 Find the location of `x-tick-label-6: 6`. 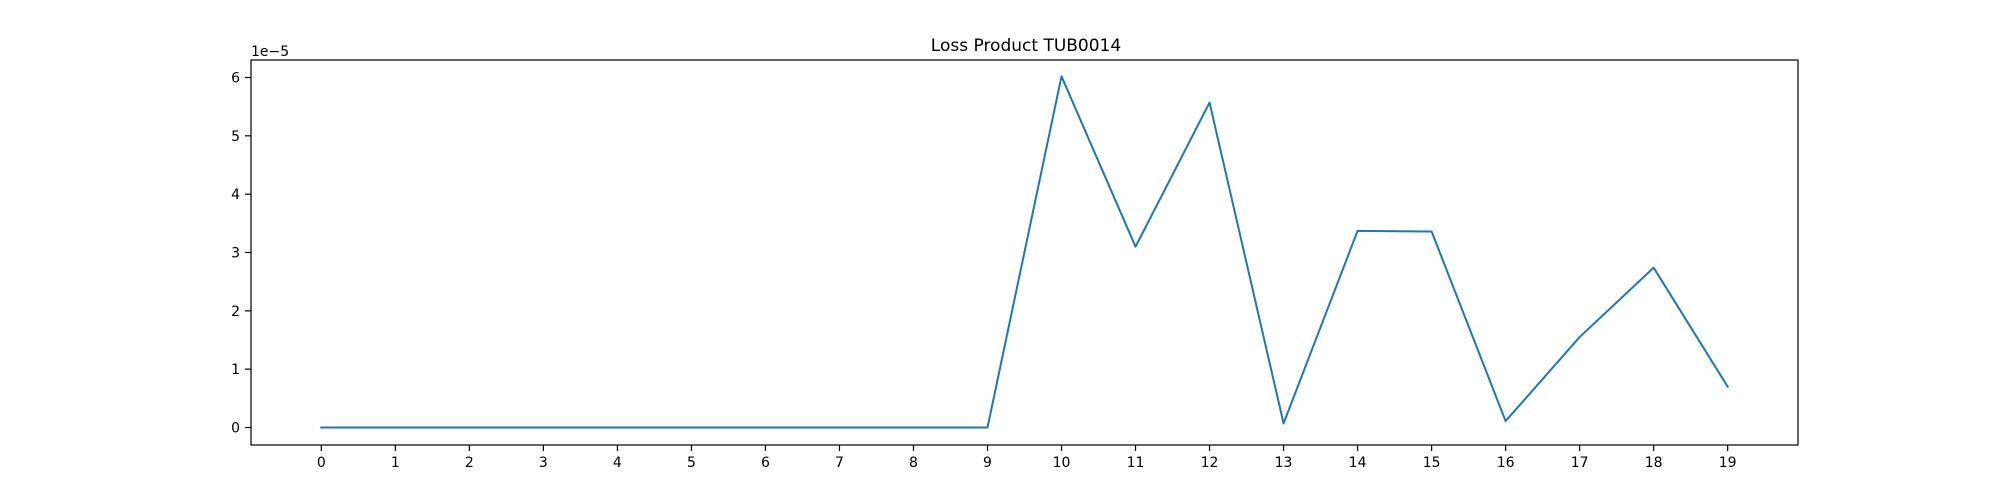

x-tick-label-6: 6 is located at coordinates (765, 463).